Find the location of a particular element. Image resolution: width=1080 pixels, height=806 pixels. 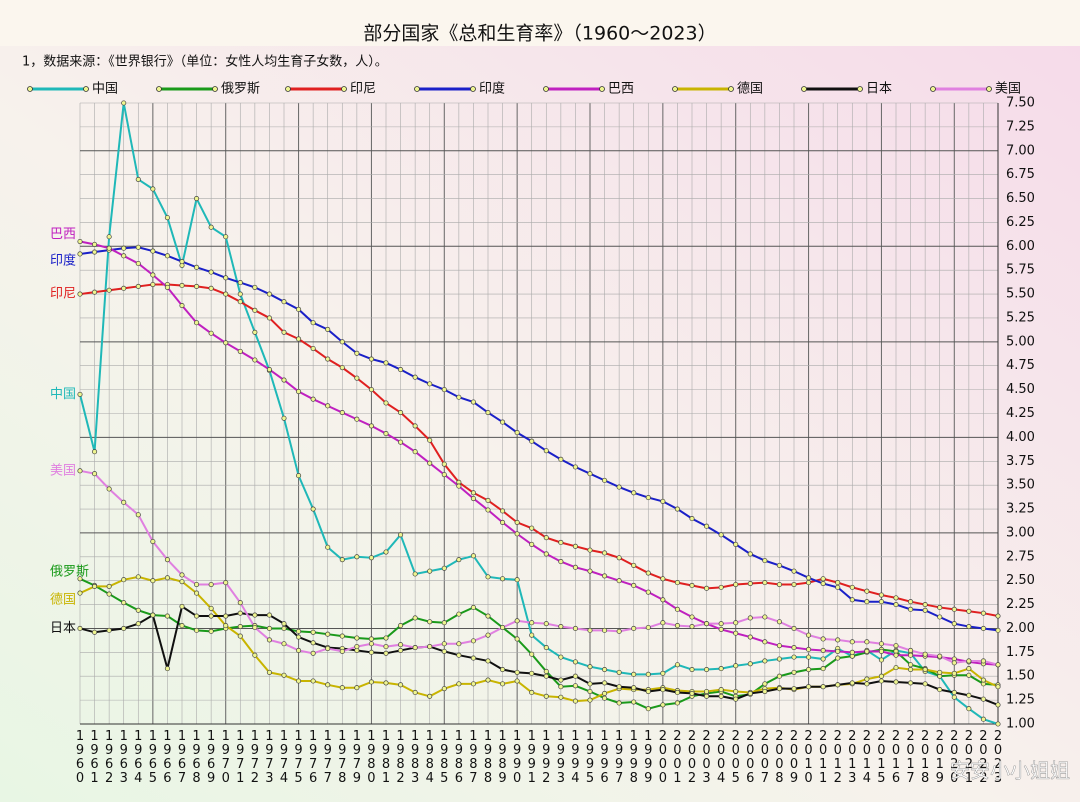

y-tick-label: 4.00 is located at coordinates (1020, 437).